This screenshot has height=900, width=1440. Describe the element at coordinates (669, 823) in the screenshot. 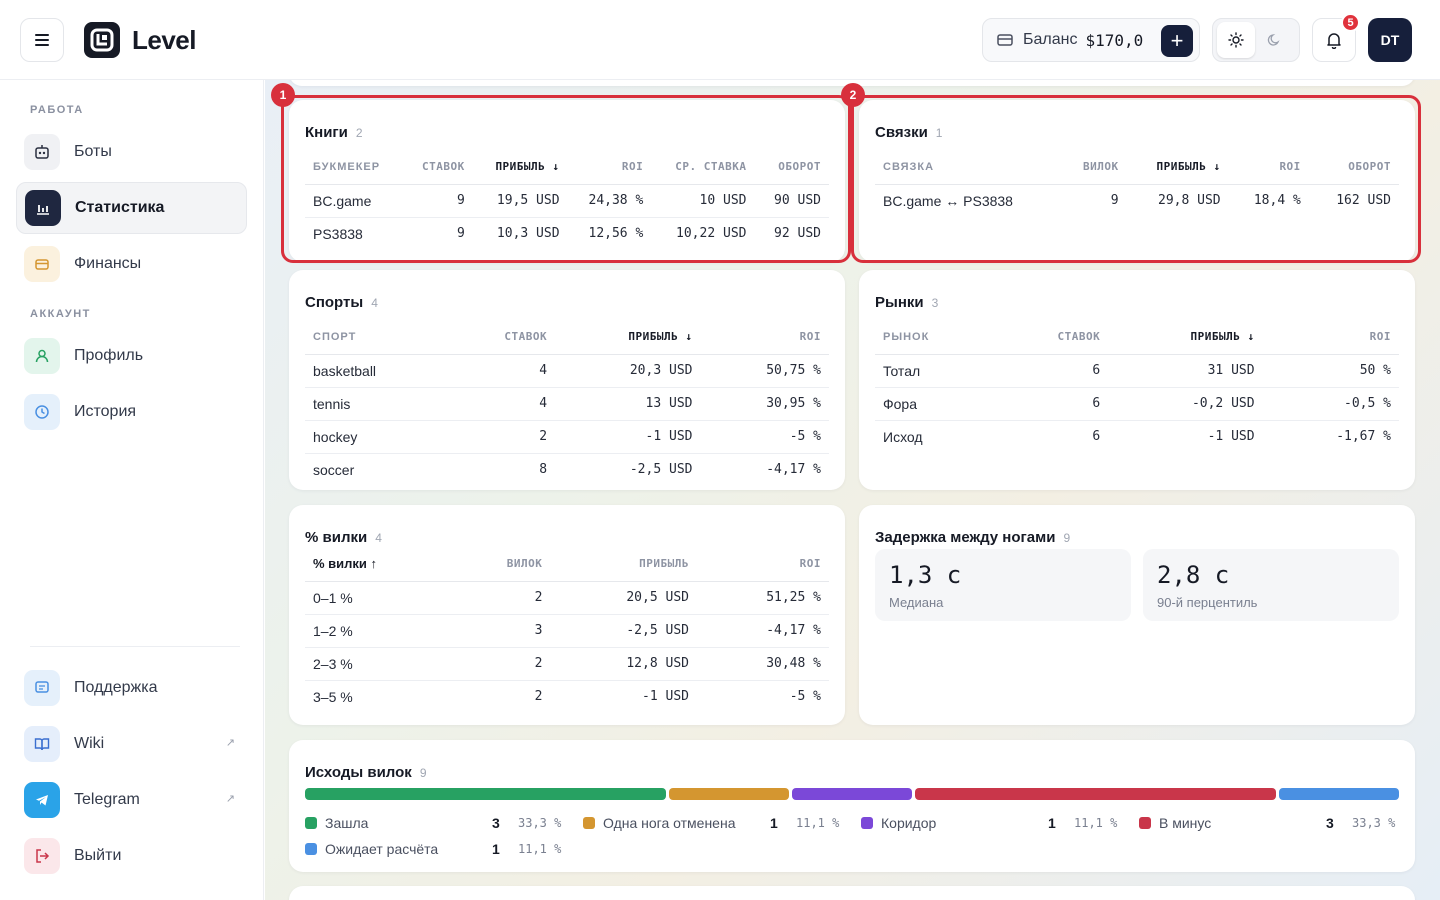

I see `legend-label: Одна нога отменена` at that location.